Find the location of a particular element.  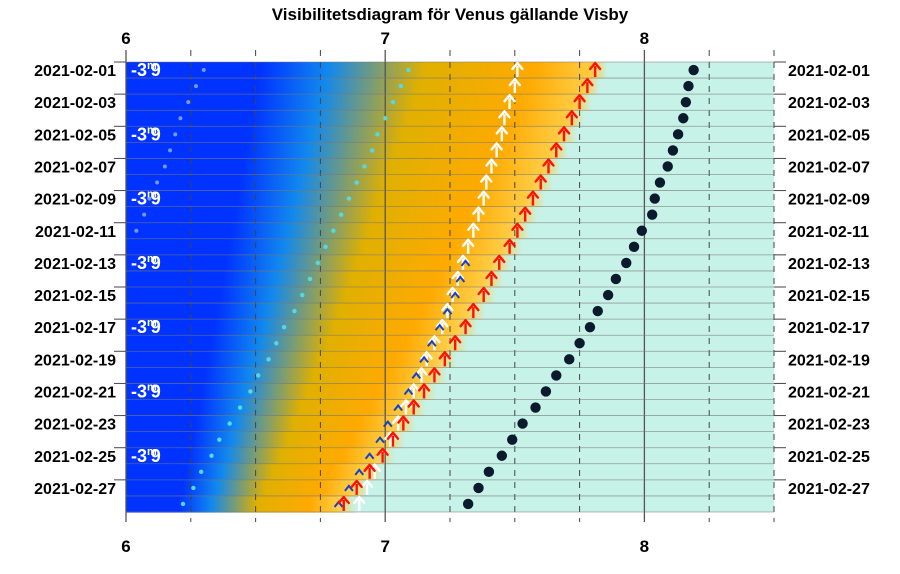

date-label-left: 2021-02-19 is located at coordinates (75, 360).